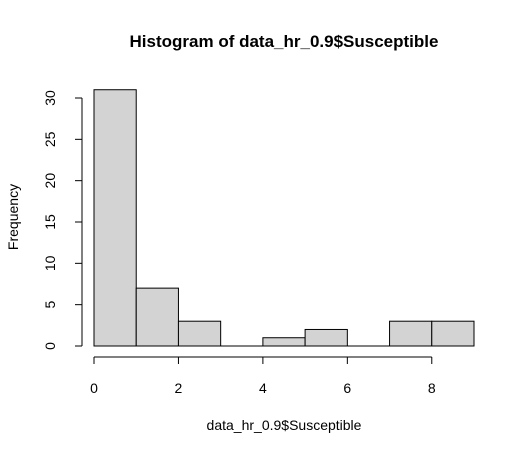  I want to click on x-tick-label-0: 0, so click(94, 388).